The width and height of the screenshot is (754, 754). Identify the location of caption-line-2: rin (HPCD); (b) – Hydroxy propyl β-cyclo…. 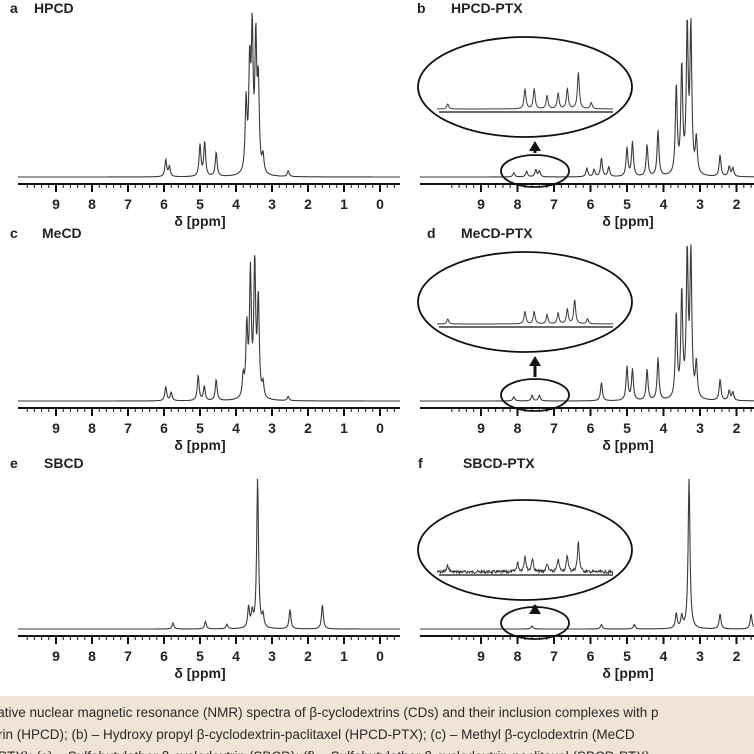
(317, 734).